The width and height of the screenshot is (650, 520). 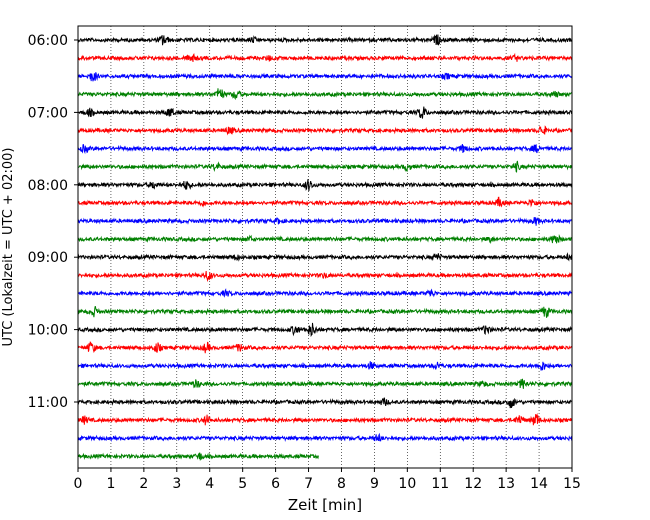 I want to click on y-tick-label: 08:00, so click(x=48, y=186).